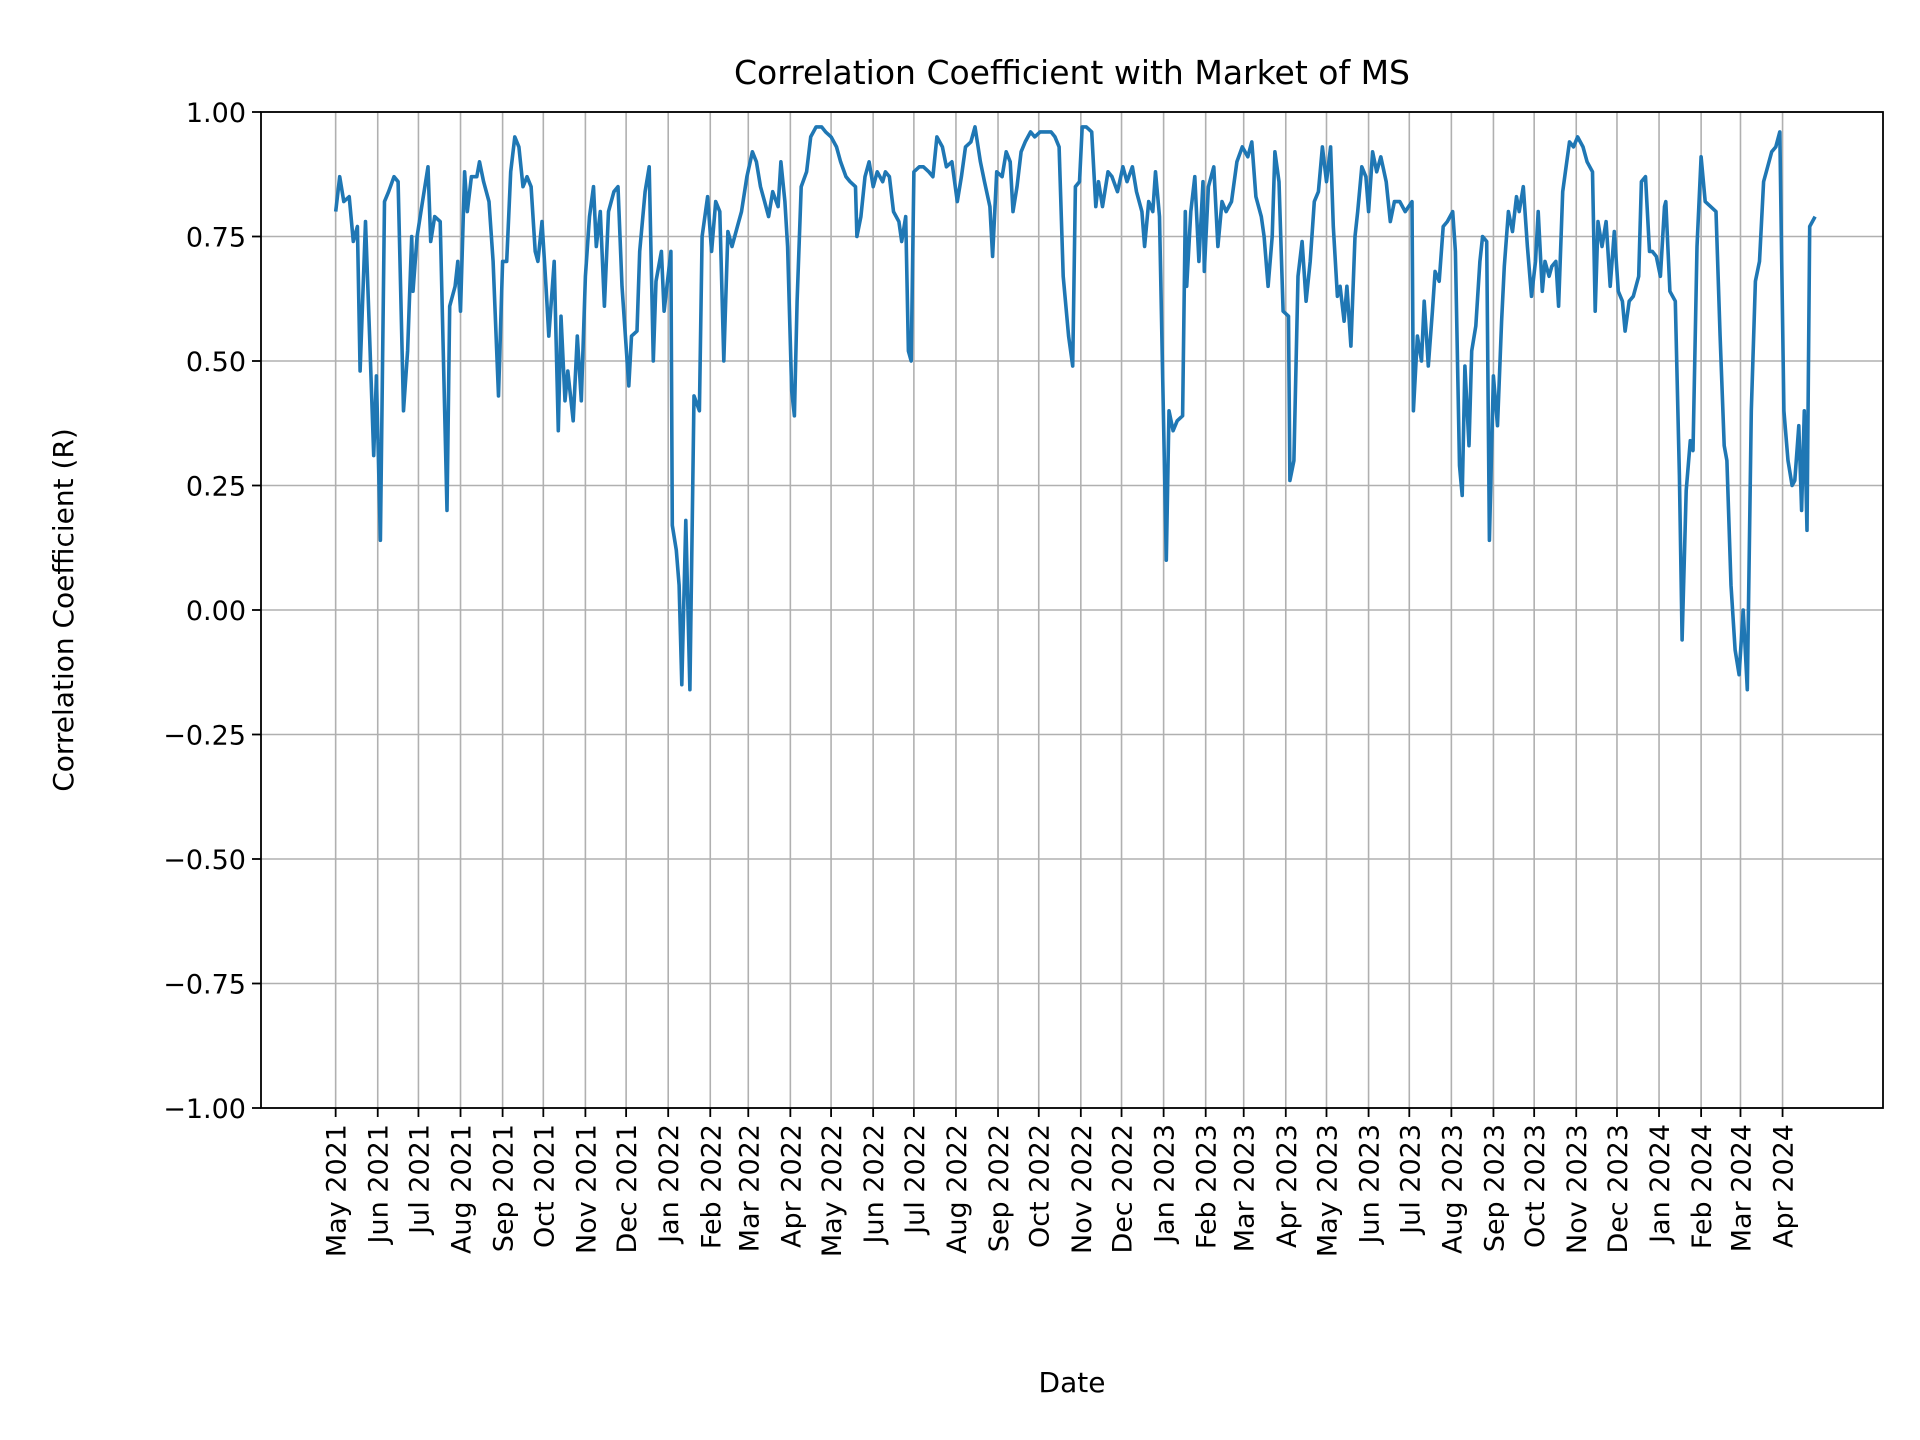 This screenshot has height=1440, width=1920. What do you see at coordinates (204, 1109) in the screenshot?
I see `y-tick-label: −1.00` at bounding box center [204, 1109].